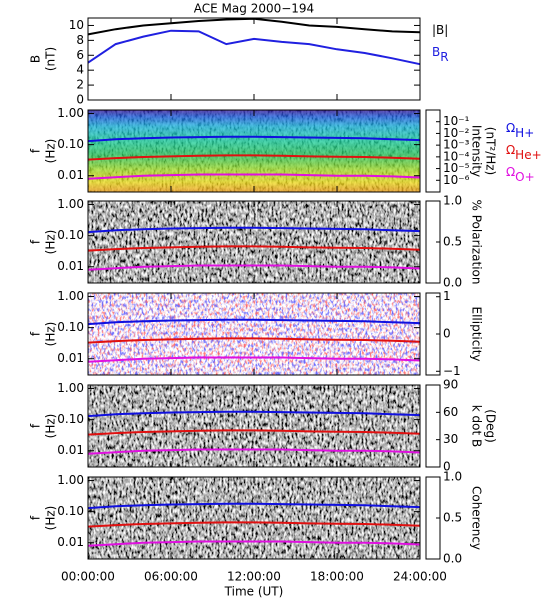 The height and width of the screenshot is (600, 550). Describe the element at coordinates (477, 151) in the screenshot. I see `colorbar-label: Intensity` at that location.